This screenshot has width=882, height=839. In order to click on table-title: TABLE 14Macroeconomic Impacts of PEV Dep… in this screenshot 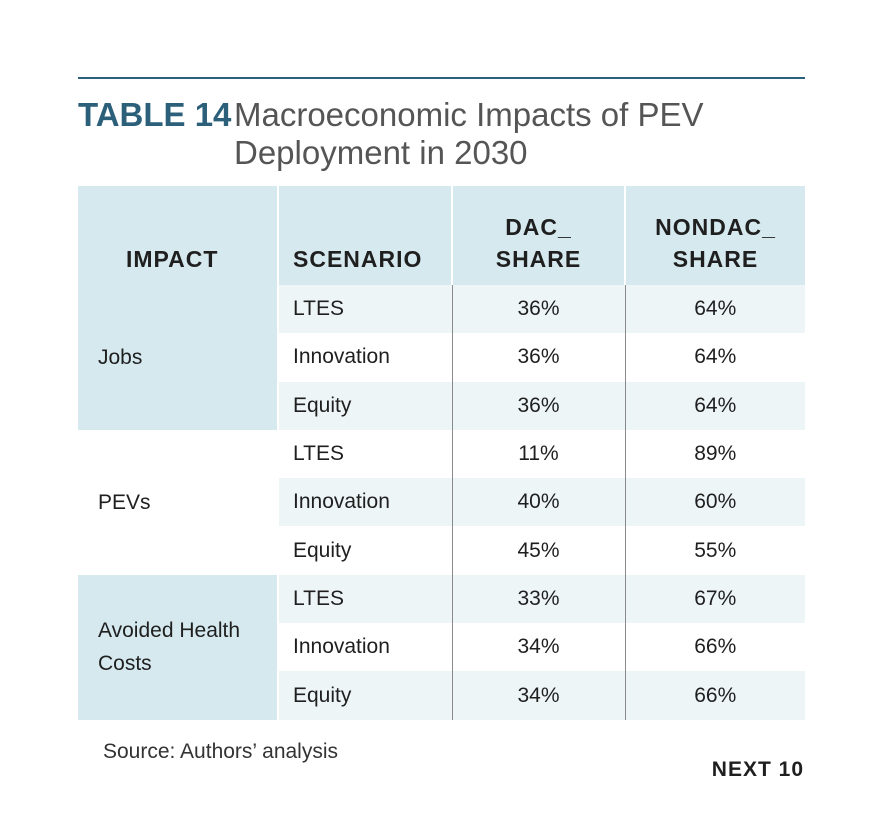, I will do `click(441, 134)`.